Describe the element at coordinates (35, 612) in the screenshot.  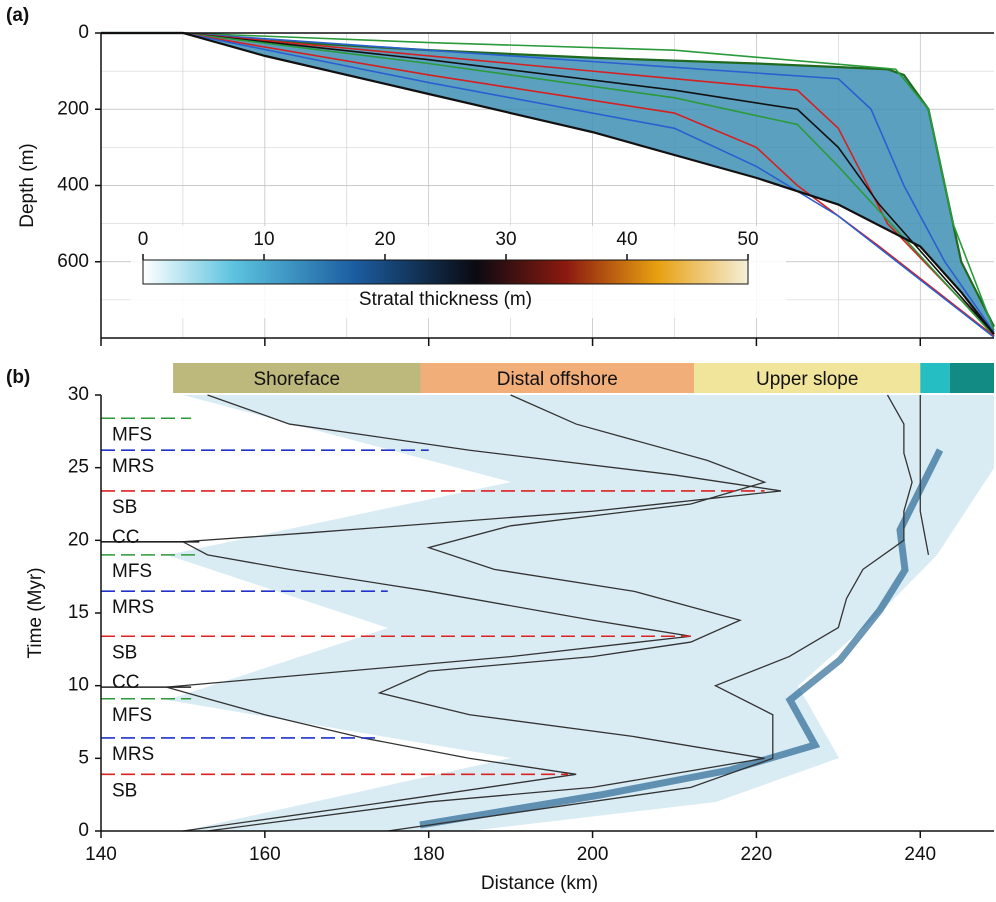
I see `y-axis-label: Time (Myr)` at that location.